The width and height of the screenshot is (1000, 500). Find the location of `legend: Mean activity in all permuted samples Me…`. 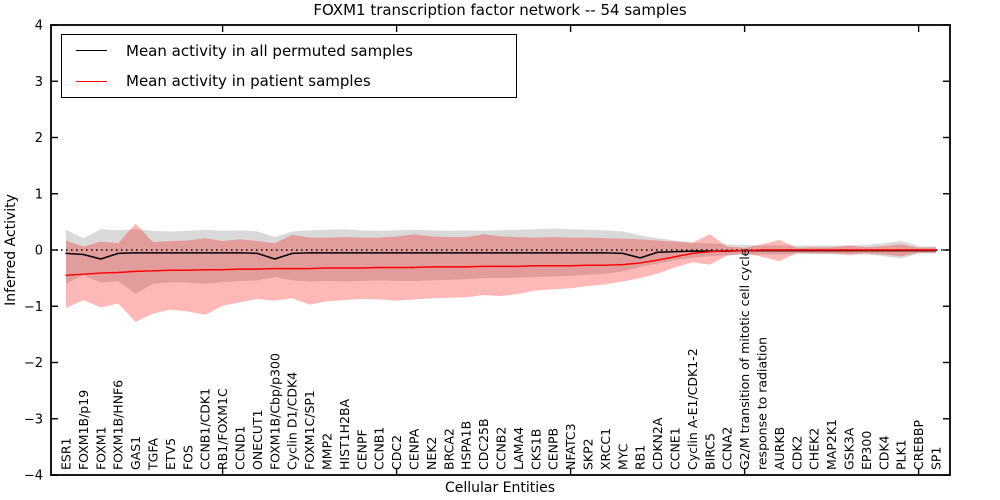

legend: Mean activity in all permuted samples Me… is located at coordinates (289, 66).